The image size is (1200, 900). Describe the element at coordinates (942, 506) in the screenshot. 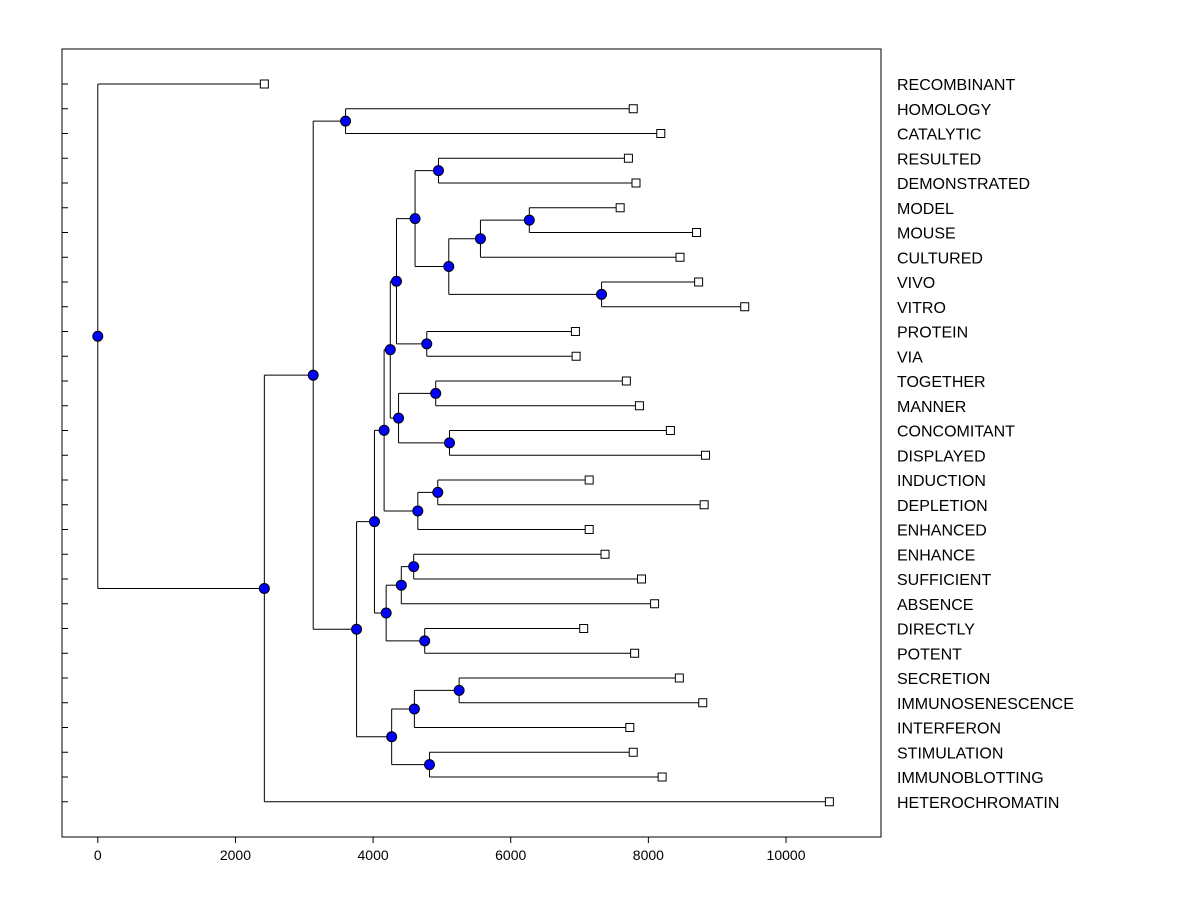

I see `leaf-label: DEPLETION` at that location.